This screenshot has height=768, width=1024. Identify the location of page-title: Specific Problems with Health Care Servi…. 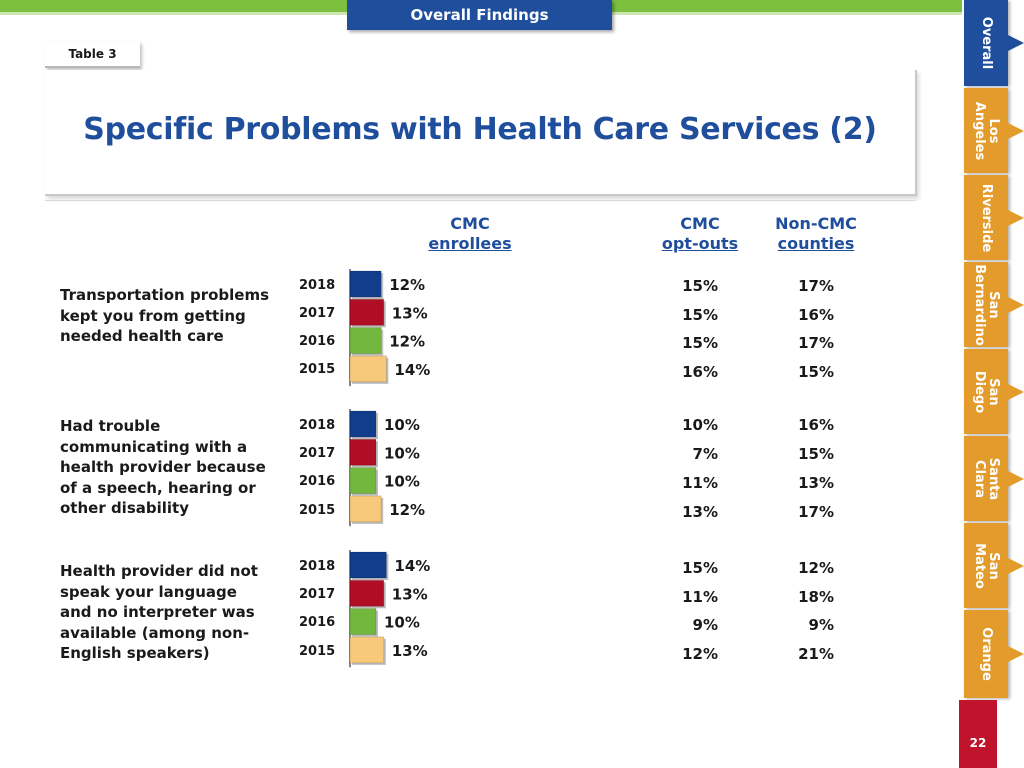
(480, 129).